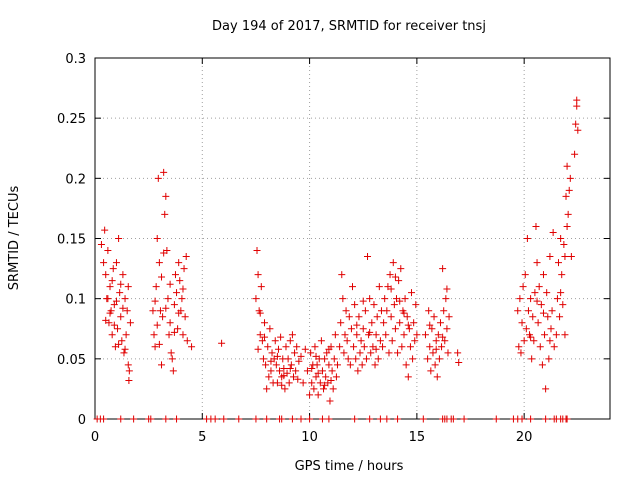  I want to click on y-tick-label: 0.15, so click(71, 240).